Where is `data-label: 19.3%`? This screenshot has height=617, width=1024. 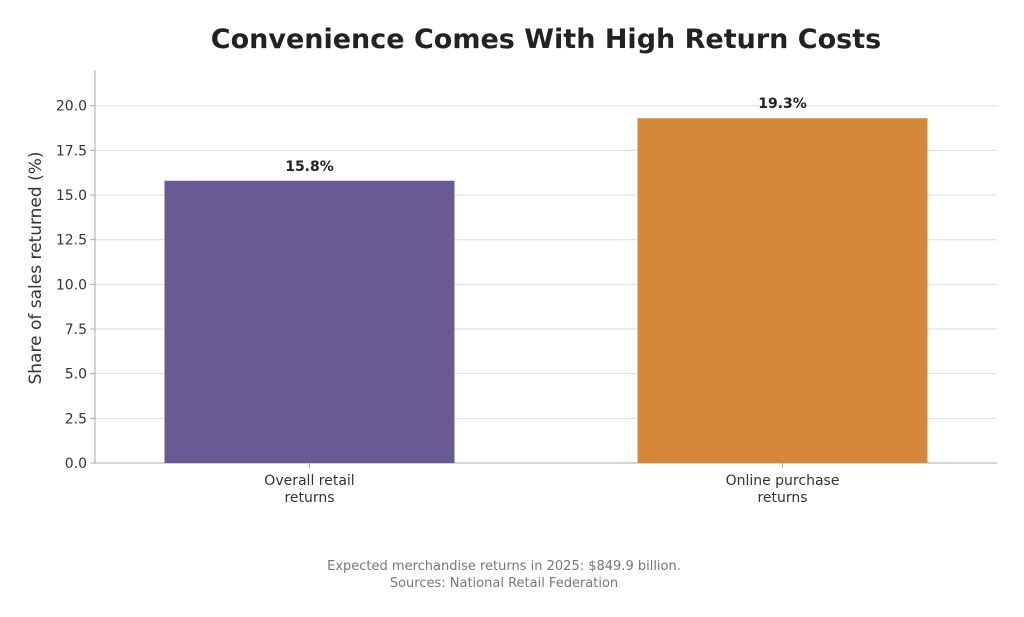 data-label: 19.3% is located at coordinates (782, 104).